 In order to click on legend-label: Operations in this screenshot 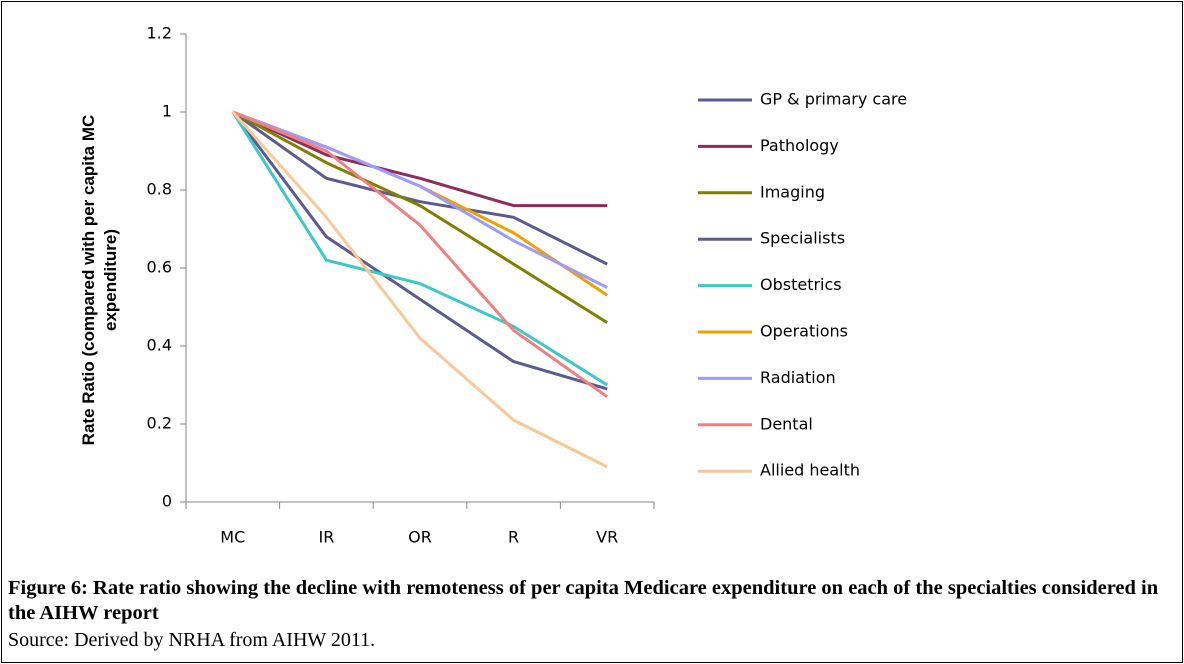, I will do `click(804, 331)`.